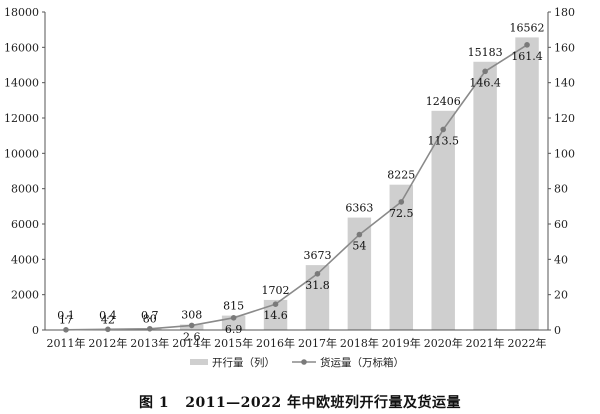  Describe the element at coordinates (65, 343) in the screenshot. I see `x-tick-label: 2011年` at that location.